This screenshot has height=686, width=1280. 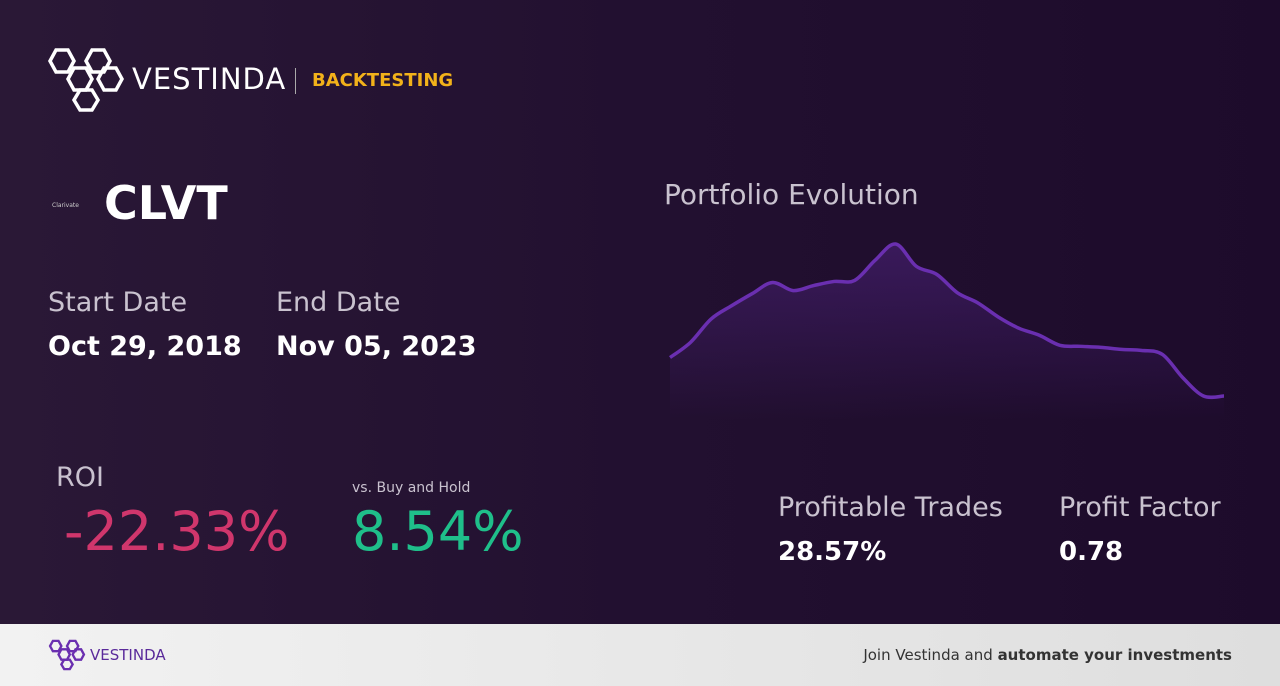 I want to click on factor-value: 0.78, so click(x=1091, y=552).